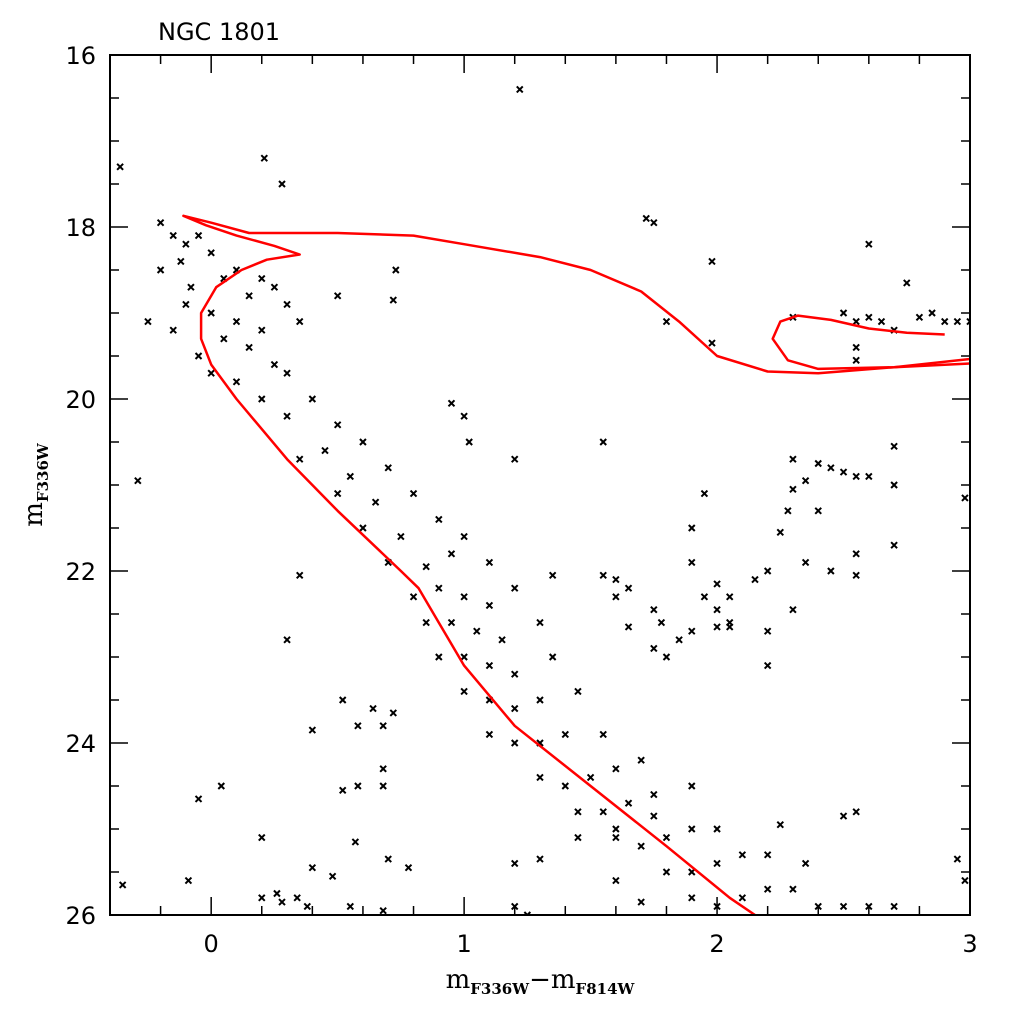  I want to click on x-tick-label: 3, so click(969, 944).